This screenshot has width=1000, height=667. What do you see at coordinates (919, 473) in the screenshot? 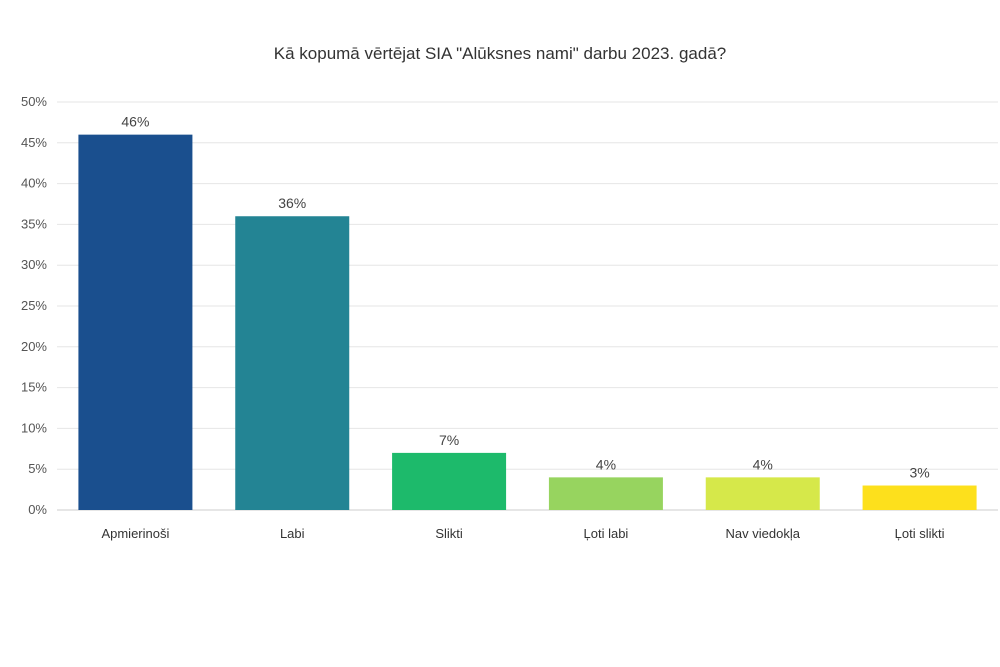
I see `data-label: 3%` at bounding box center [919, 473].